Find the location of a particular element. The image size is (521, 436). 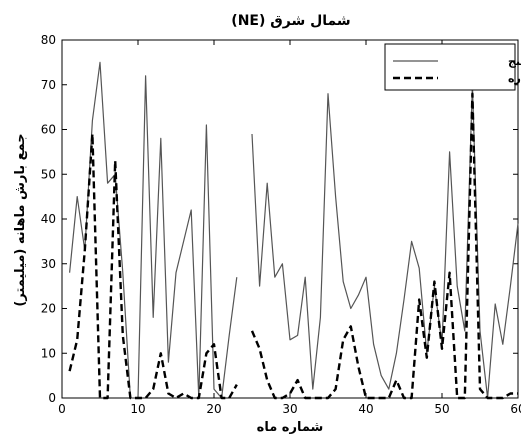

x-tick-label: 10 is located at coordinates (137, 409).